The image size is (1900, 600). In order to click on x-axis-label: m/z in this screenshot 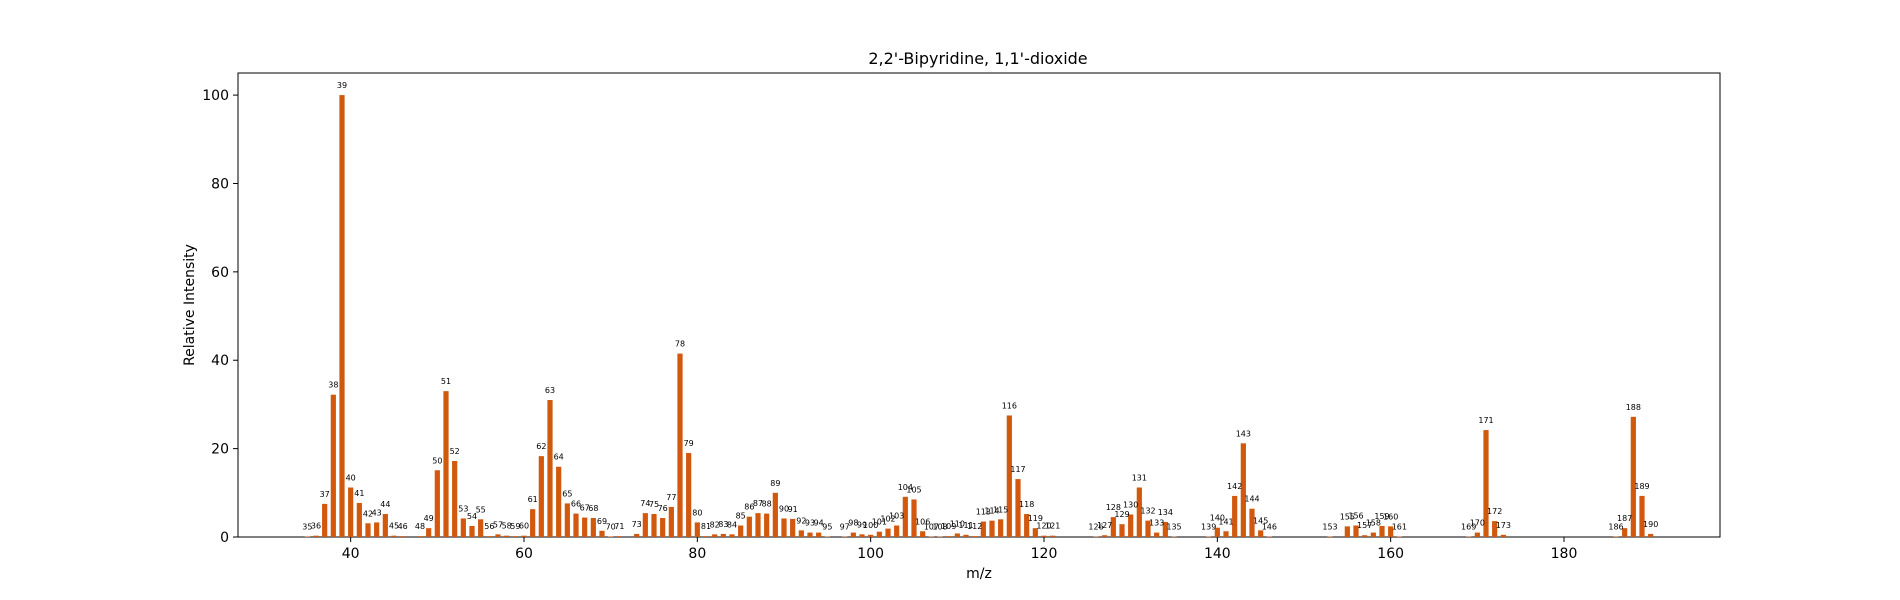, I will do `click(979, 574)`.